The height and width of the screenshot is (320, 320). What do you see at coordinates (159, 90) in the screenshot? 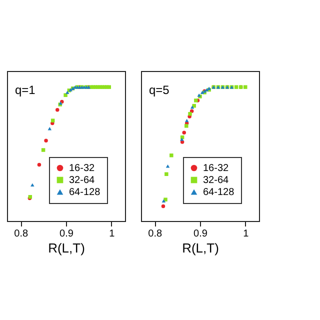
I see `annotation: q=5` at bounding box center [159, 90].